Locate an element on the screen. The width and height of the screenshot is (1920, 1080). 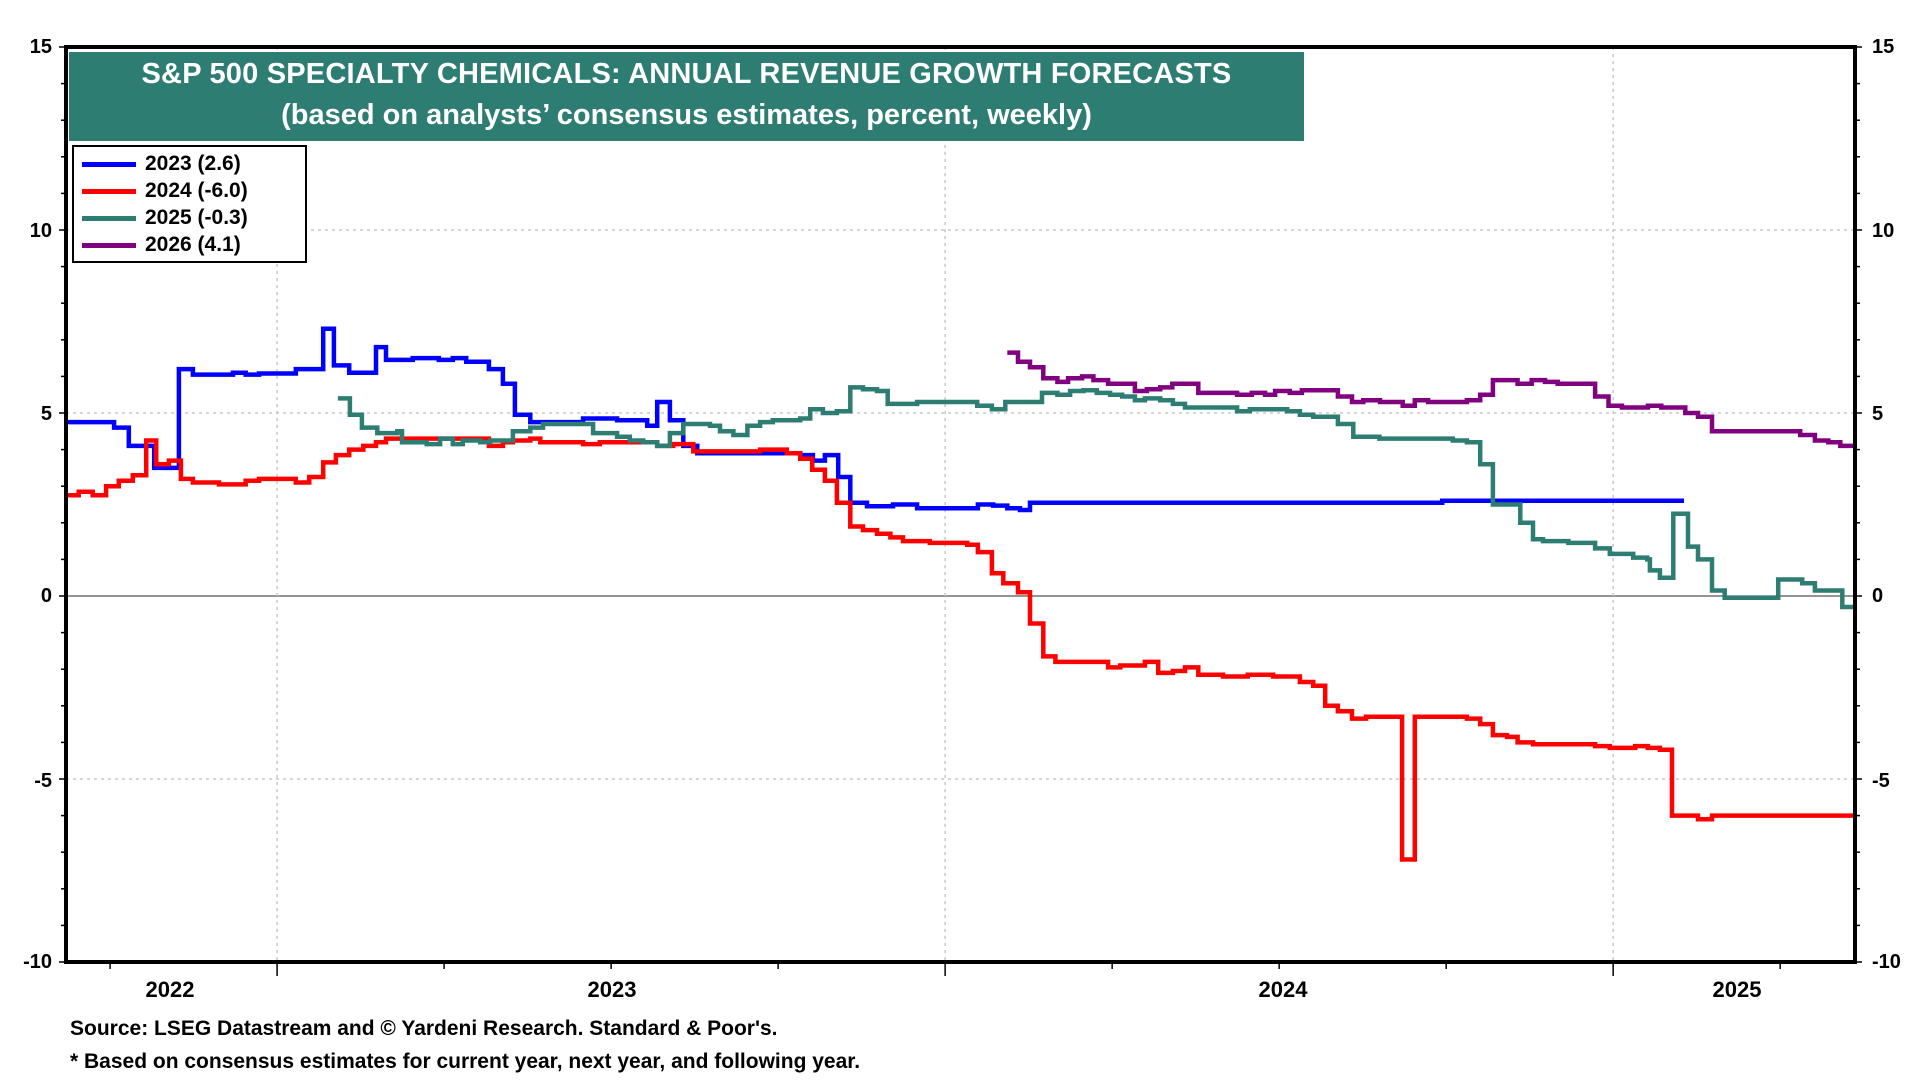
legend-item-2025: 2025 (-0.3) is located at coordinates (189, 218).